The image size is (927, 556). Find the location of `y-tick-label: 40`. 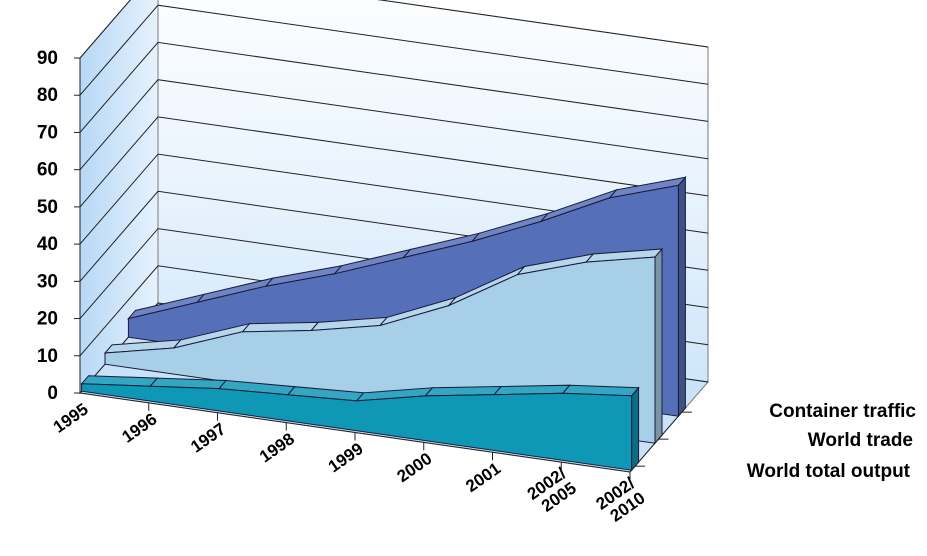

y-tick-label: 40 is located at coordinates (47, 244).